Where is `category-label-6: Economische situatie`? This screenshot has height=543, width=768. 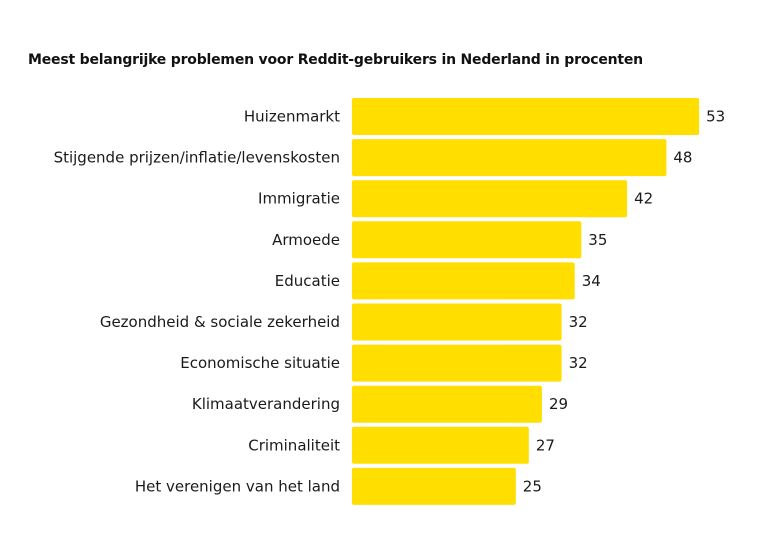
category-label-6: Economische situatie is located at coordinates (260, 363).